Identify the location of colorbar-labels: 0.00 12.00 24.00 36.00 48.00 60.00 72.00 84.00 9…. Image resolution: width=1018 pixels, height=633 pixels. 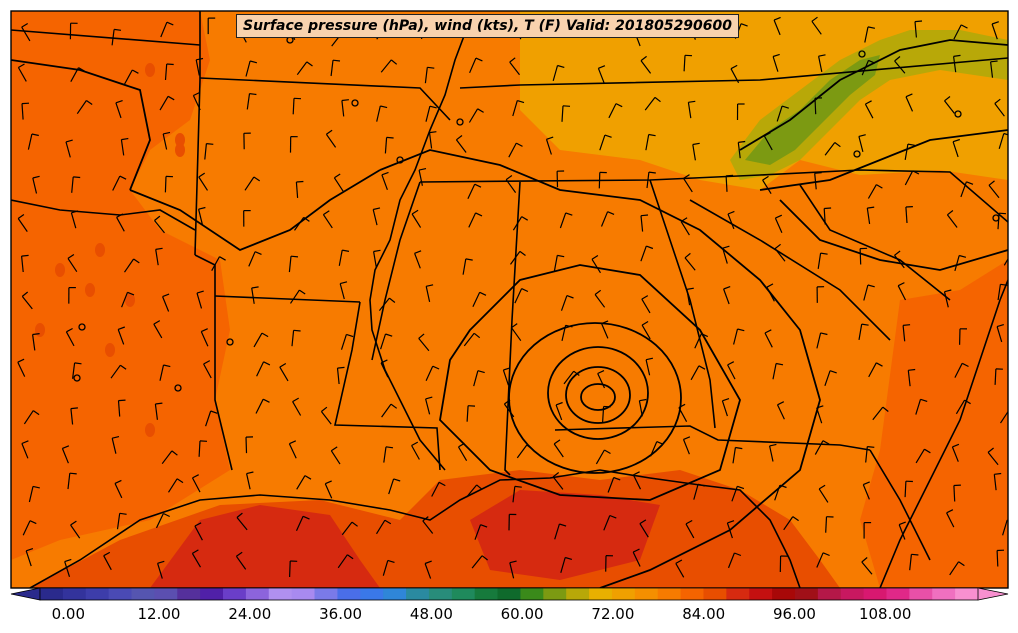
(482, 614).